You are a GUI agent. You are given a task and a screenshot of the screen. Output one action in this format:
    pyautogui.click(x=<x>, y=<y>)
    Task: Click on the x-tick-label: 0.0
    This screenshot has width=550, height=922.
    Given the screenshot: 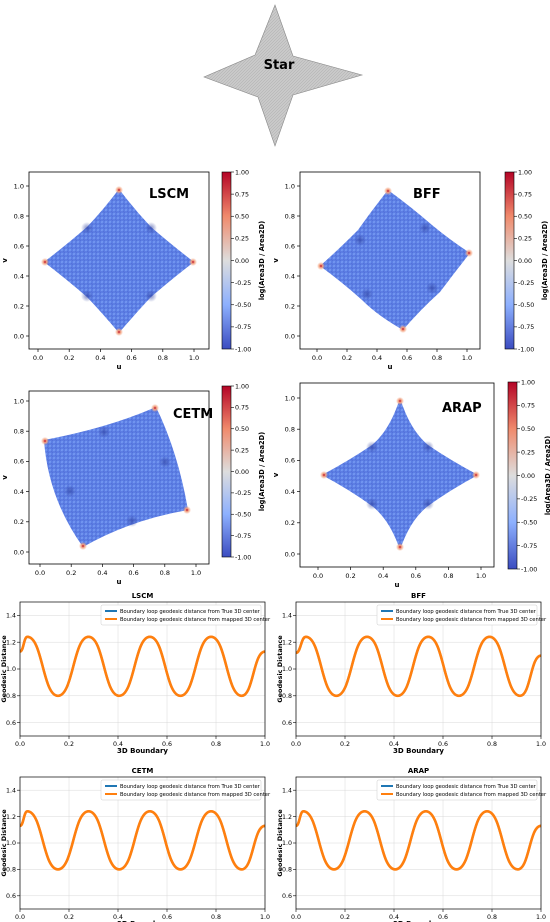 What is the action you would take?
    pyautogui.click(x=40, y=573)
    